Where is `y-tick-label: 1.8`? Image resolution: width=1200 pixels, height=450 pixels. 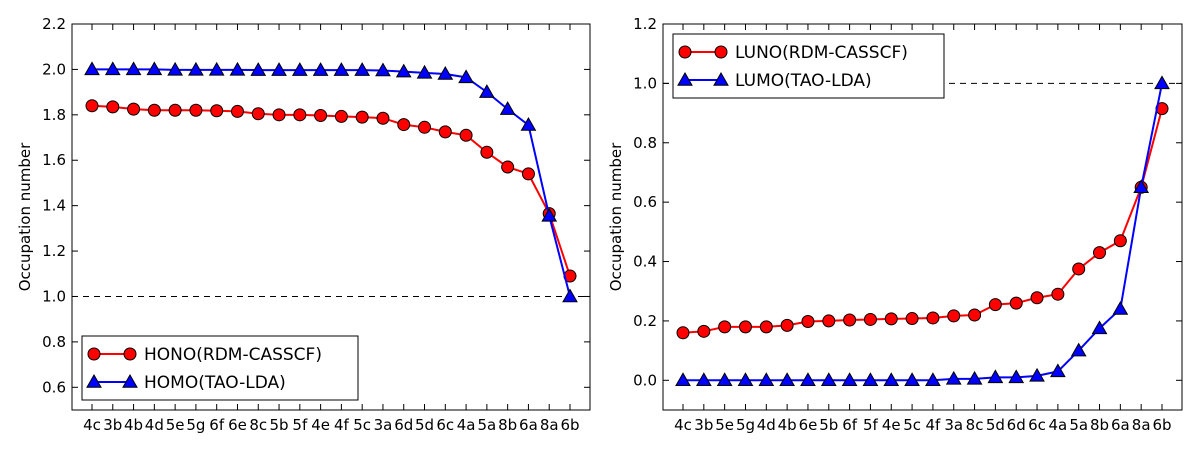
y-tick-label: 1.8 is located at coordinates (54, 115).